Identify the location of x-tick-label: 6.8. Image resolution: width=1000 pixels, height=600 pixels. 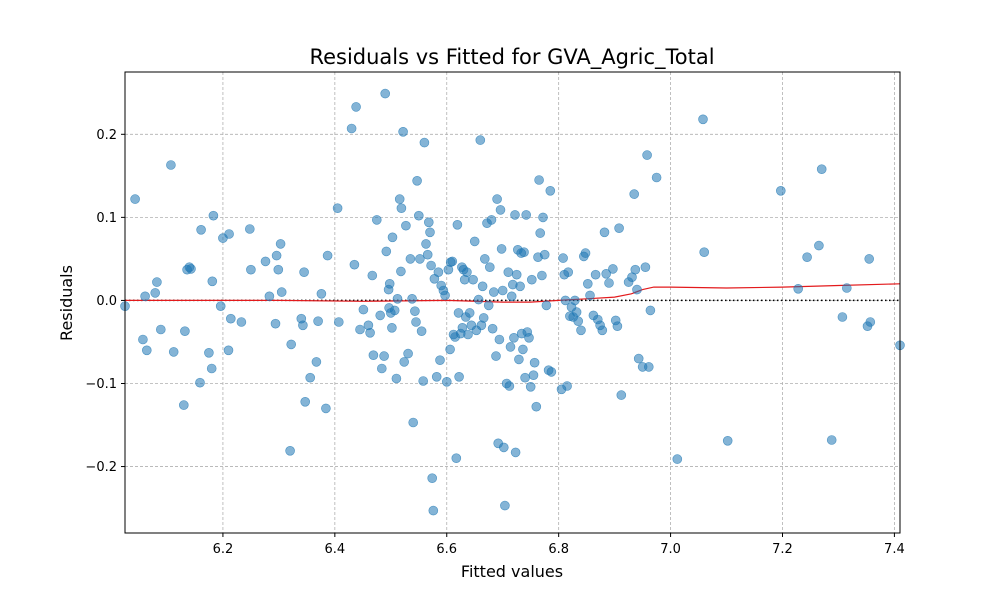
(558, 549).